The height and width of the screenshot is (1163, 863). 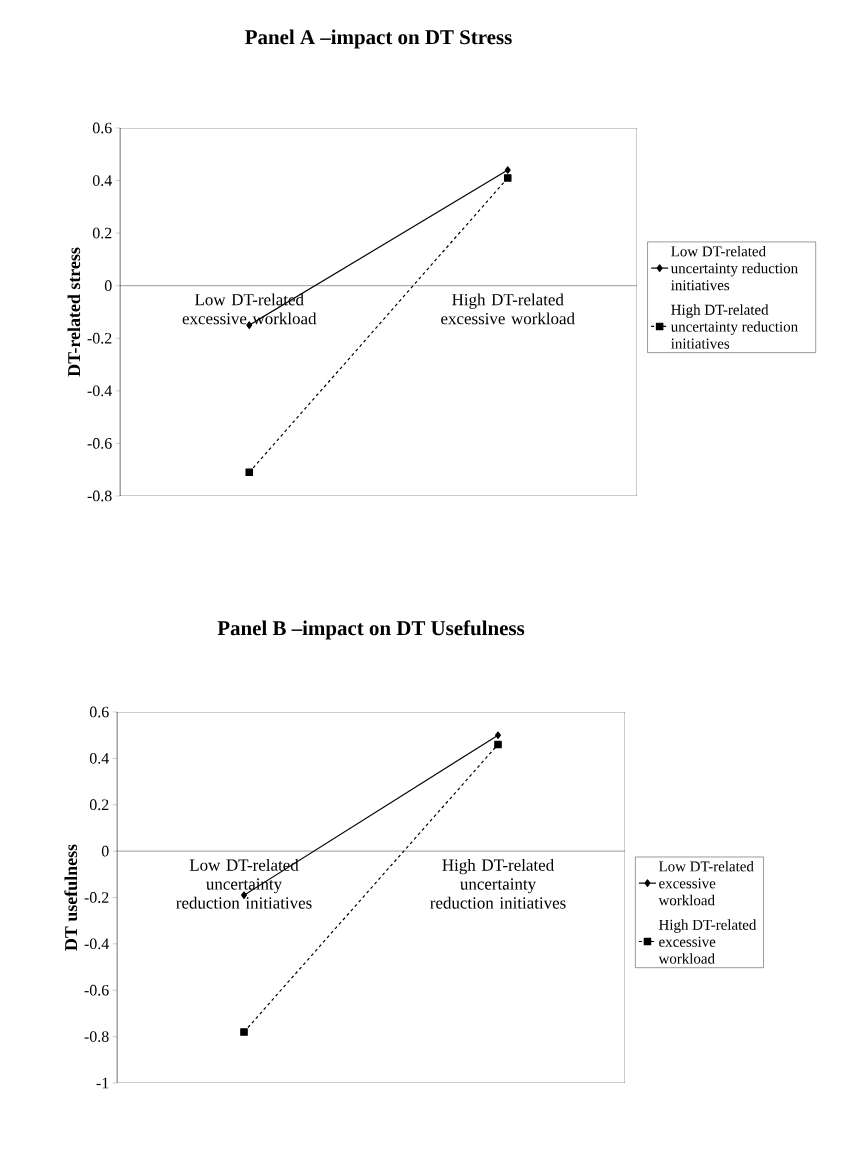 I want to click on chart-title: Panel B –impact on DT Usefulness, so click(x=371, y=630).